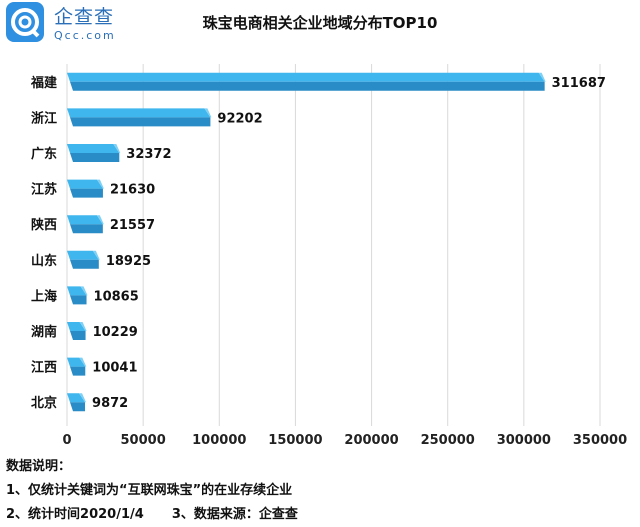 The width and height of the screenshot is (640, 527). I want to click on x-tick-label: 350000, so click(600, 440).